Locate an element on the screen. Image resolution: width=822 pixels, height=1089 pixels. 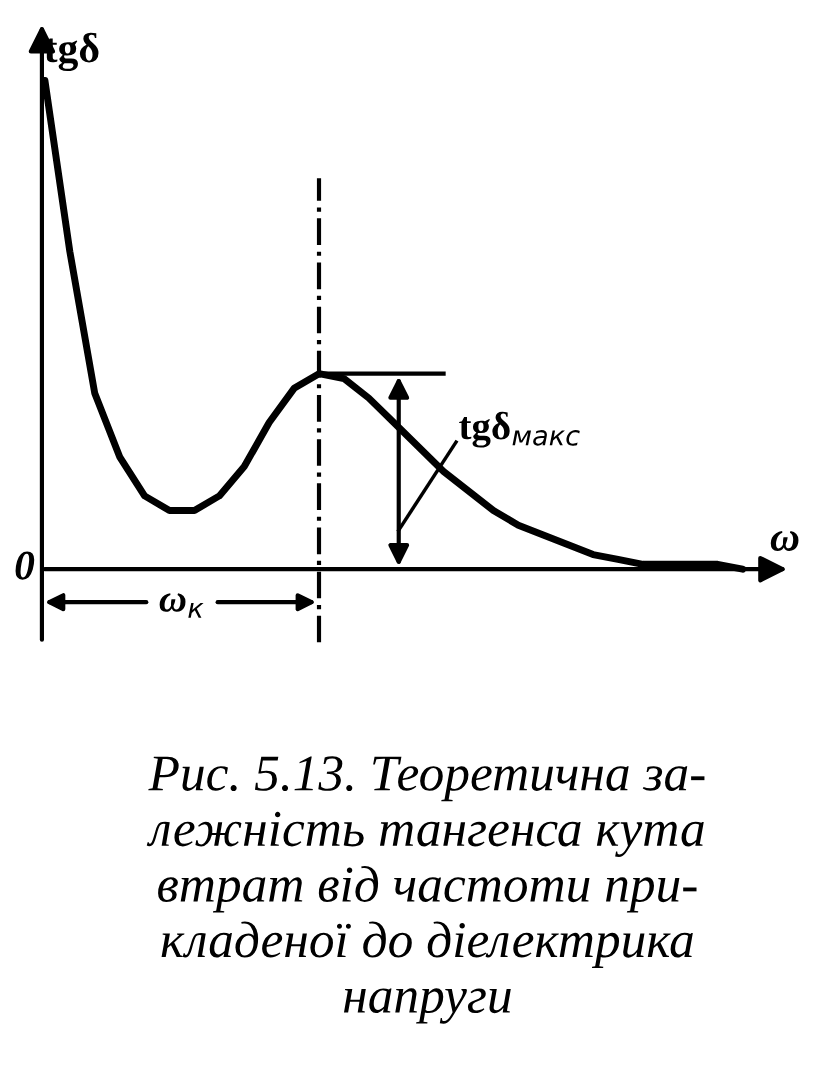
text: ω$_{к}$ is located at coordinates (181, 605).